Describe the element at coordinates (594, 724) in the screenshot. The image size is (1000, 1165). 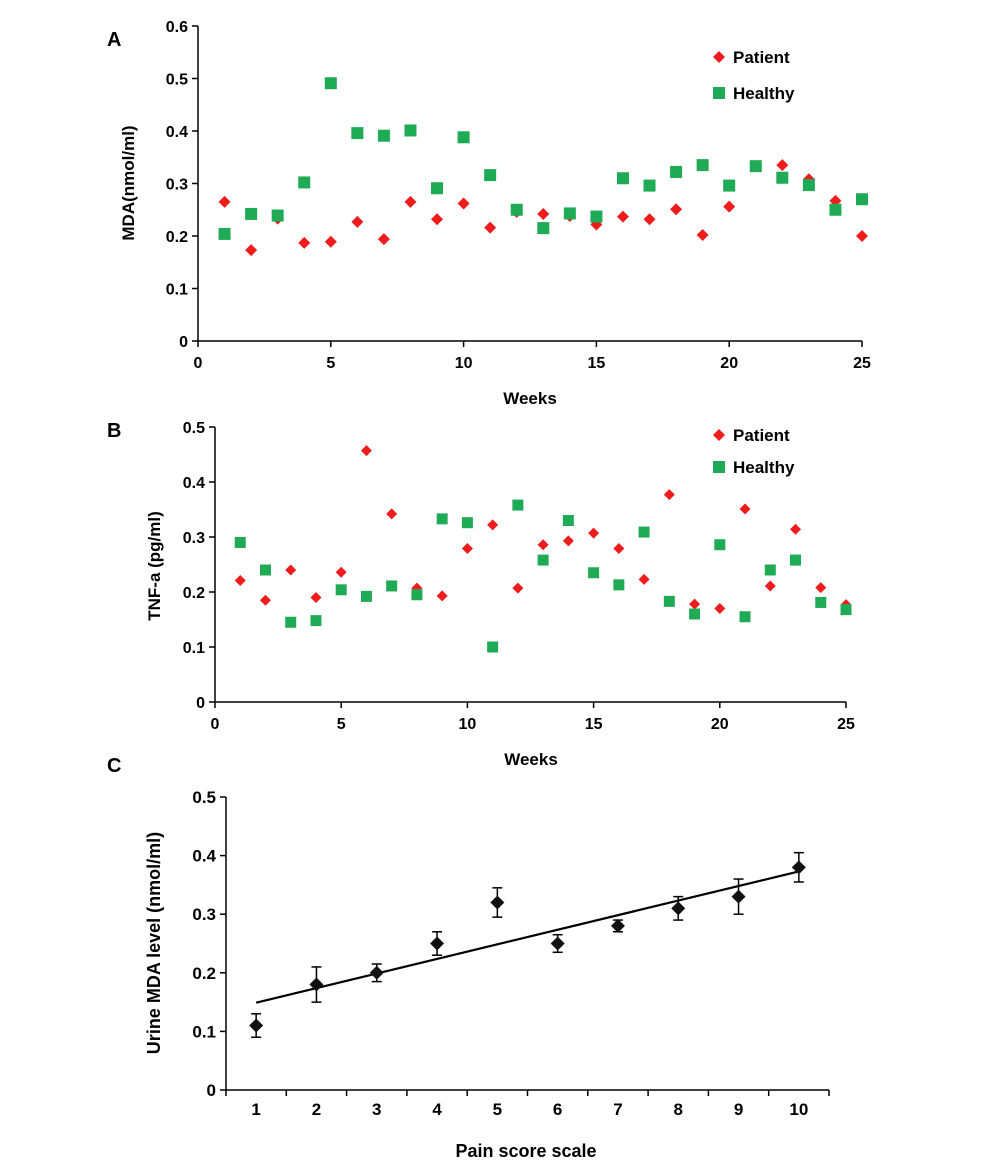
I see `chart-b-x-tick-label: 15` at that location.